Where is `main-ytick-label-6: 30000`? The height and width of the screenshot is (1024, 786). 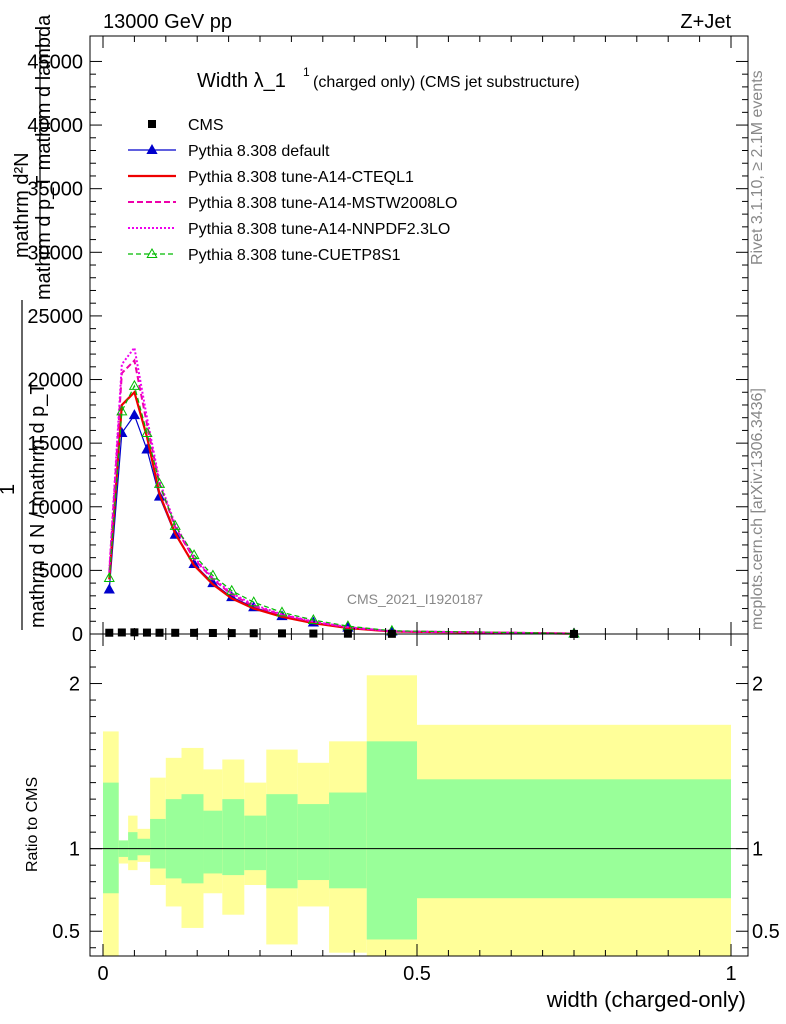 main-ytick-label-6: 30000 is located at coordinates (55, 253).